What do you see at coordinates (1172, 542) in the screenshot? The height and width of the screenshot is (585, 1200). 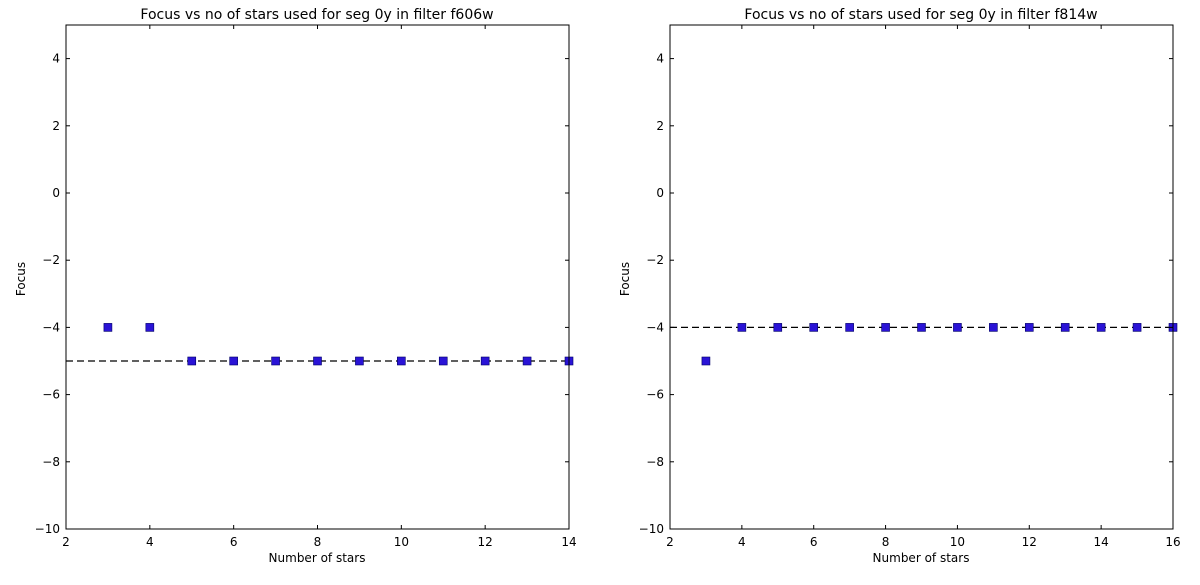 I see `x-tick-label: 16` at bounding box center [1172, 542].